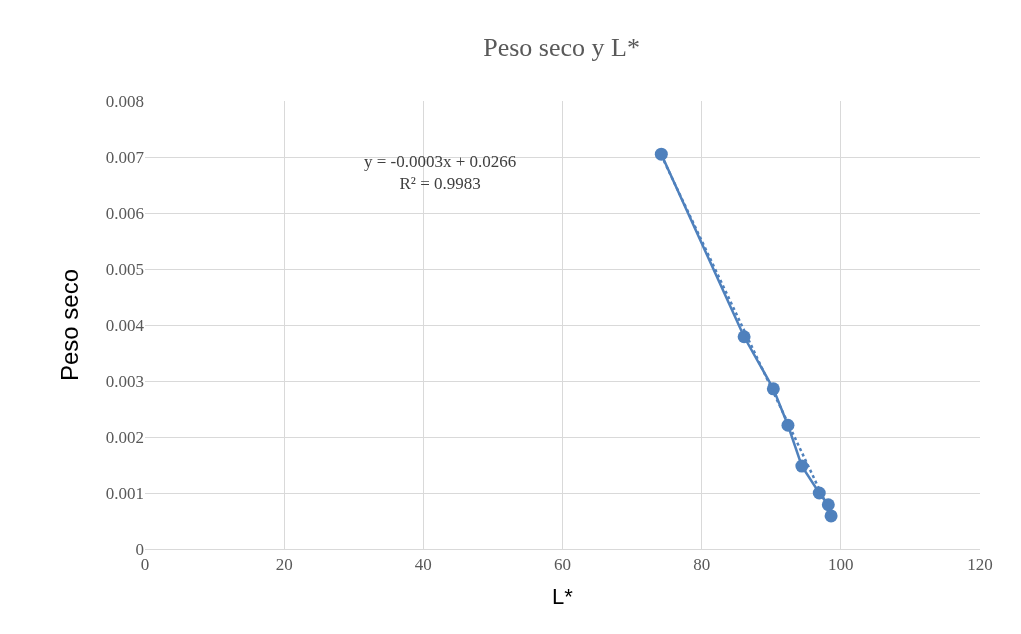  I want to click on y-tick-label: 0.001, so click(124, 493).